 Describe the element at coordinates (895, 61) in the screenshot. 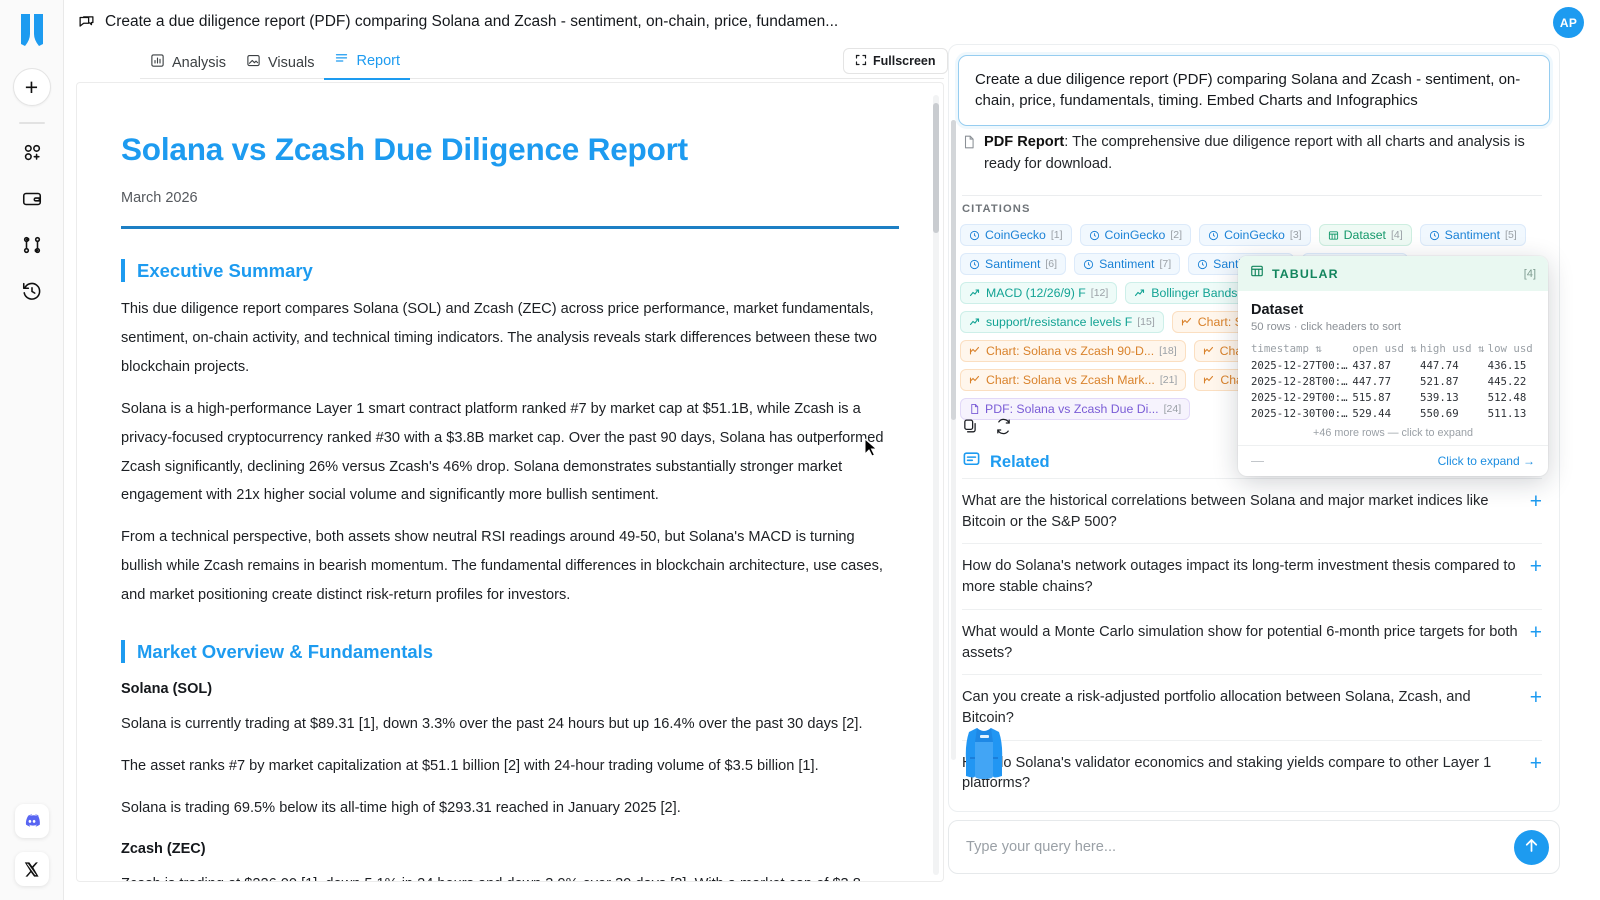

I see `fullscreen-button: Fullscreen` at that location.